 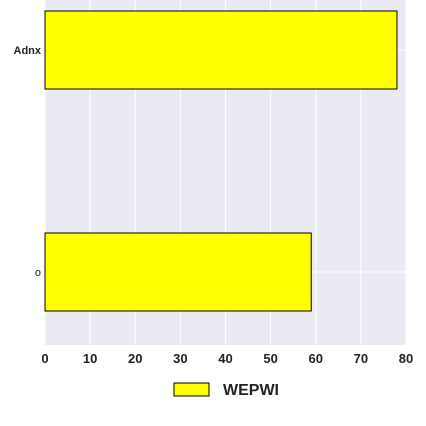 I want to click on x-tick-label-8: 80, so click(x=406, y=358).